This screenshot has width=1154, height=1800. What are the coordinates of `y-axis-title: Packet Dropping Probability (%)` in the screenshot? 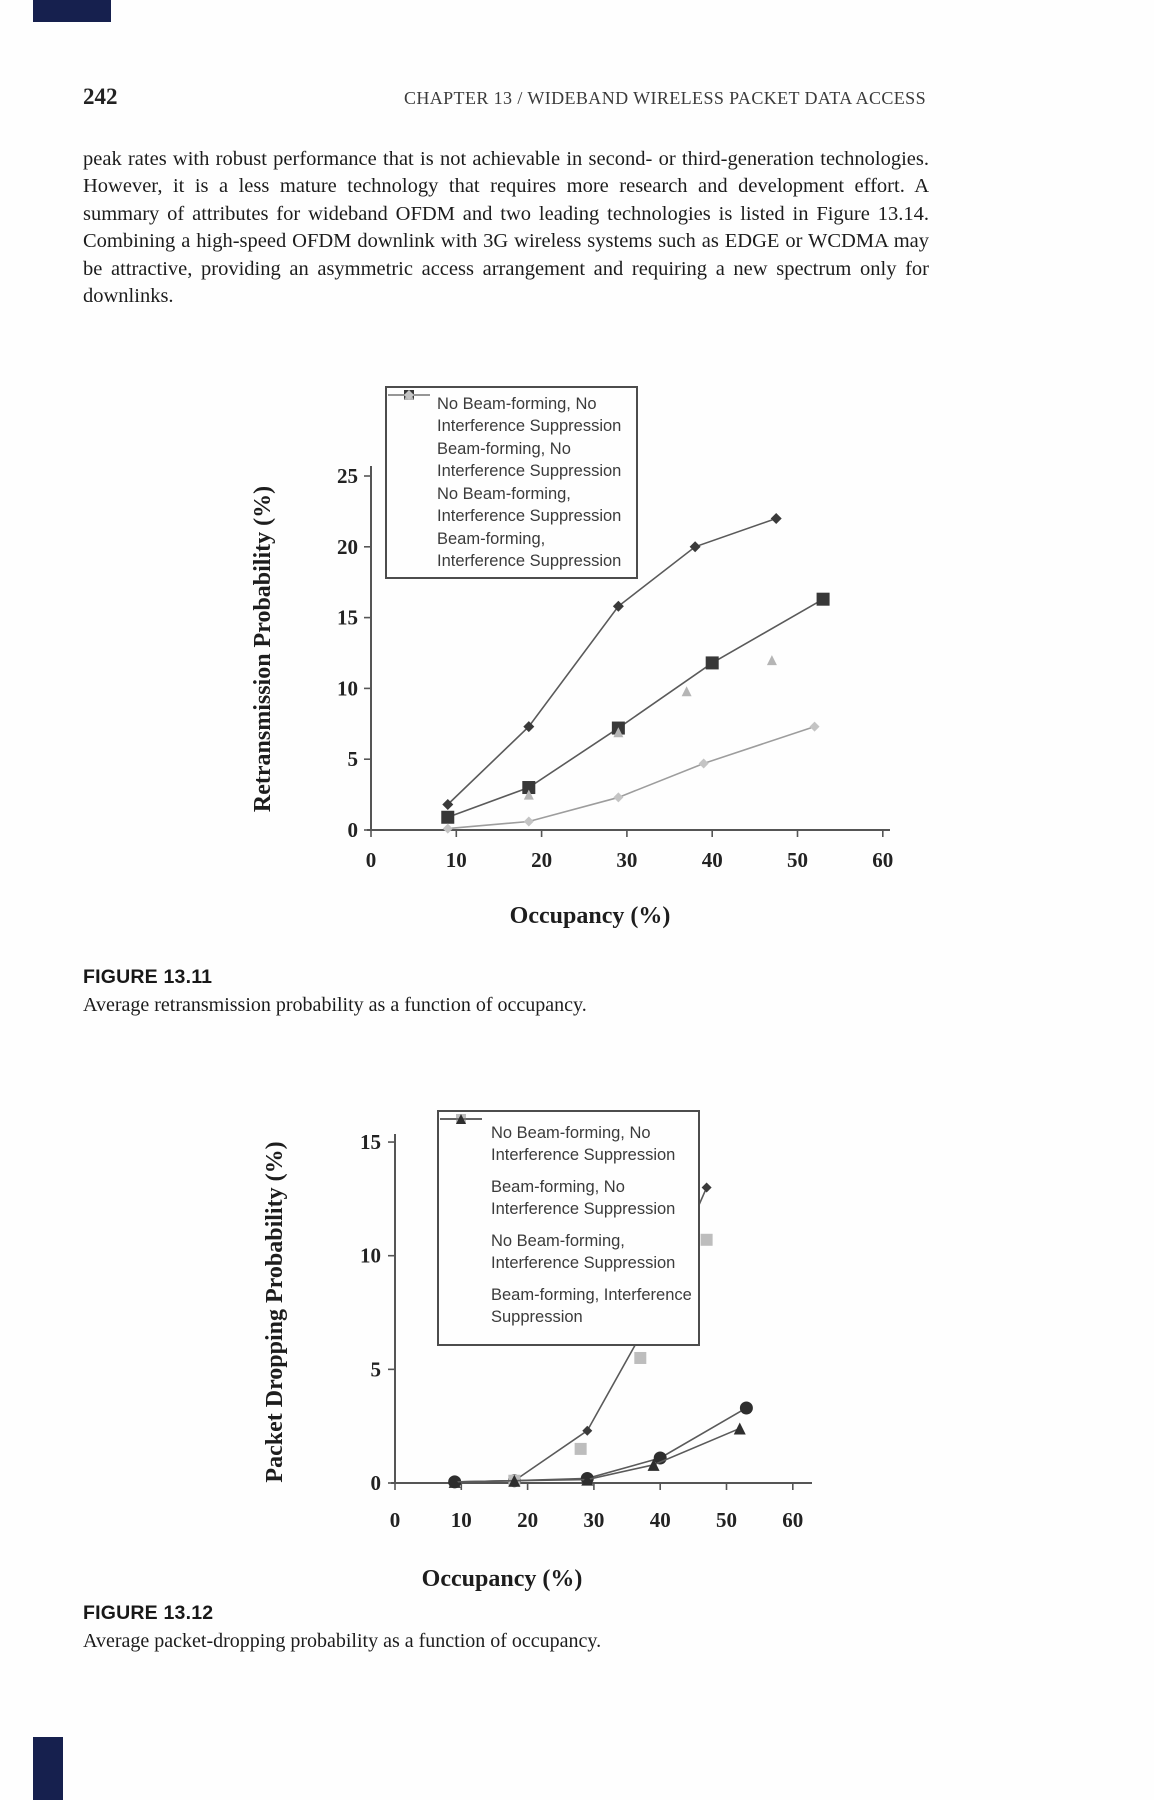 It's located at (275, 1311).